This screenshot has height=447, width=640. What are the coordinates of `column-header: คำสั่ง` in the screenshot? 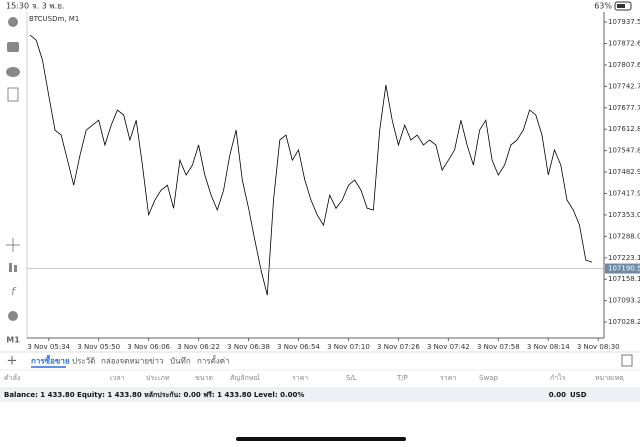 It's located at (12, 377).